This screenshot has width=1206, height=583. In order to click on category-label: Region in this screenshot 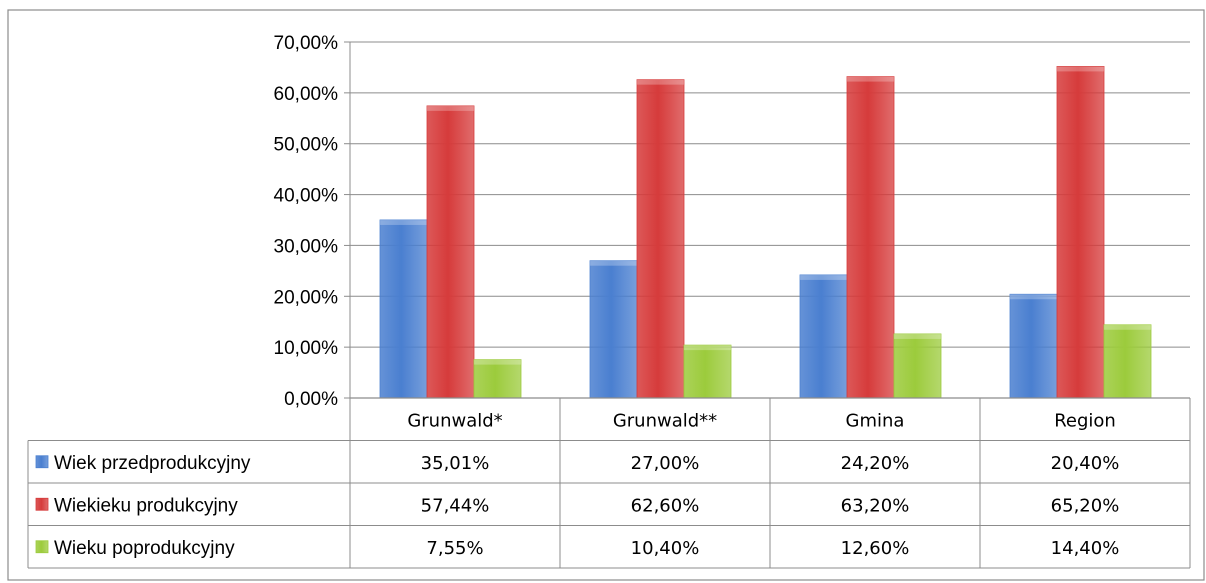, I will do `click(1085, 420)`.